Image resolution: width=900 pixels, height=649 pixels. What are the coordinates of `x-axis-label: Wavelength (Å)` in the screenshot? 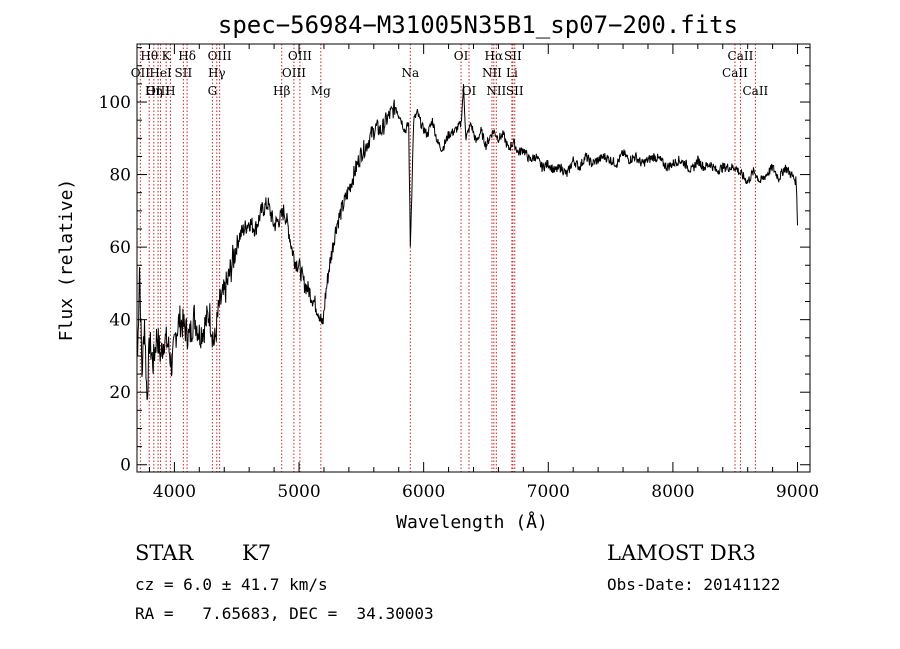 It's located at (472, 522).